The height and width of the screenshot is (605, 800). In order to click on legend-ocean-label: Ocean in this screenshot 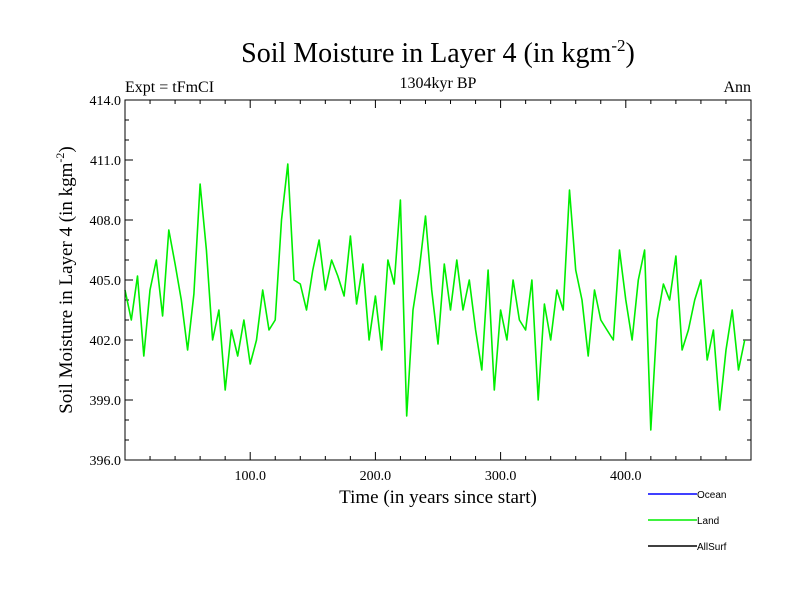, I will do `click(711, 495)`.